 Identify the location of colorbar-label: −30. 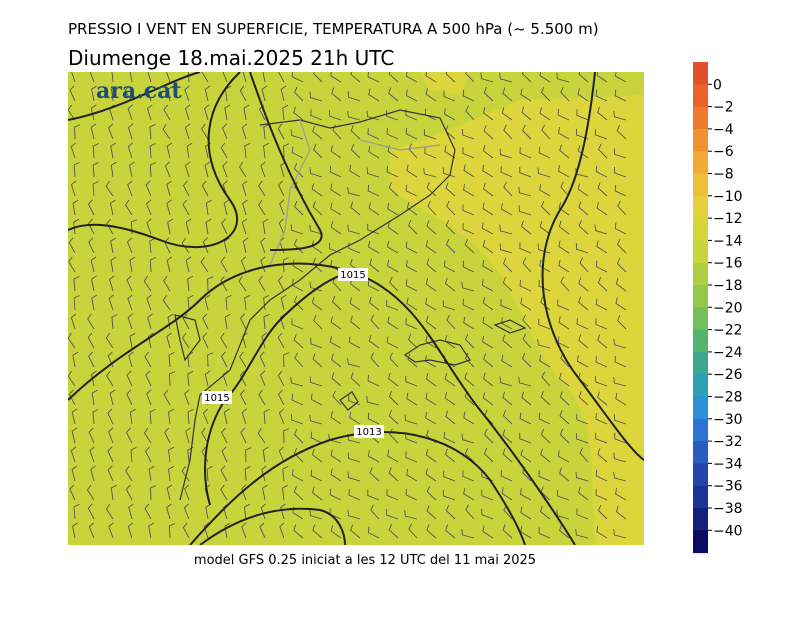
(728, 420).